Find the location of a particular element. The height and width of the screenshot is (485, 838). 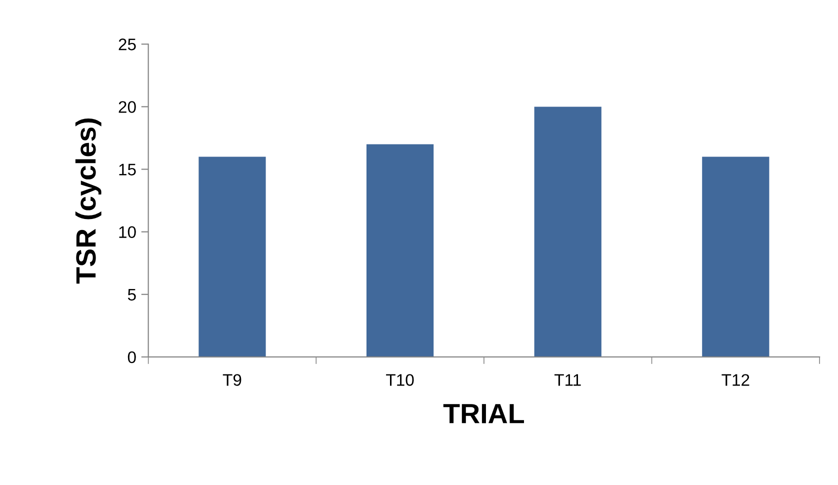

y-tick-label: 0 is located at coordinates (132, 357).